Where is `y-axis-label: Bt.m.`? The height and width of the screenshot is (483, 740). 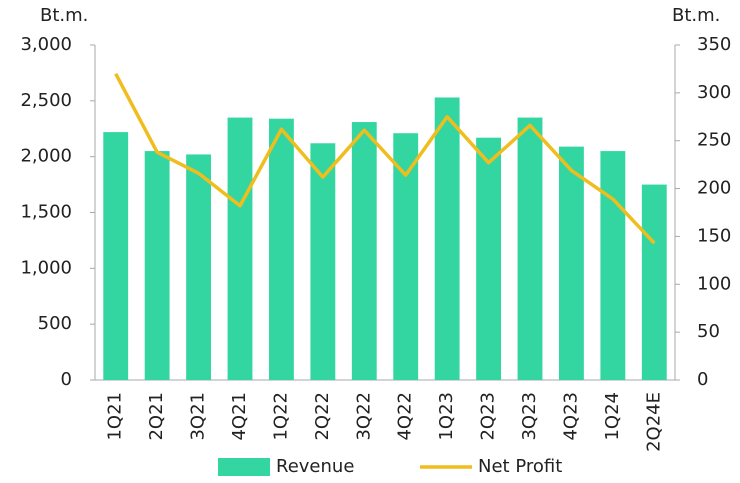
y-axis-label: Bt.m. is located at coordinates (64, 15).